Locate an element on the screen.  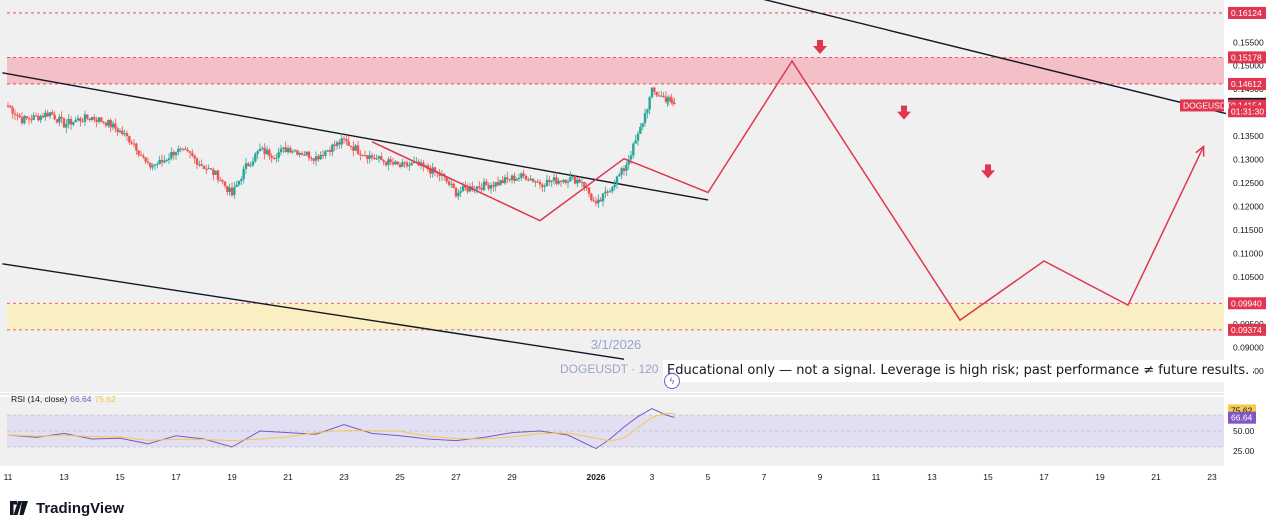
x-tick-label: 25 is located at coordinates (400, 477).